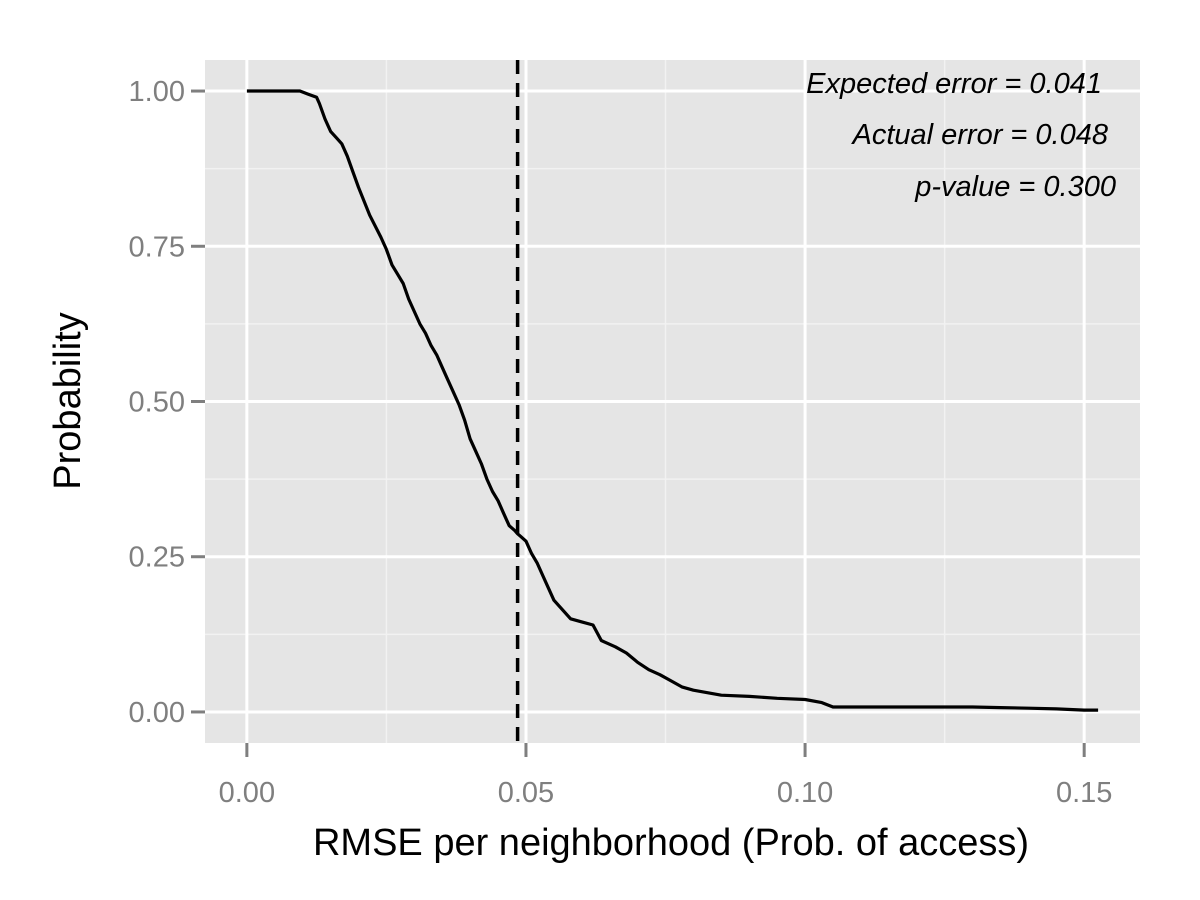  I want to click on y-axis: 0.00 0.25 0.50 0.75 1.00, so click(167, 402).